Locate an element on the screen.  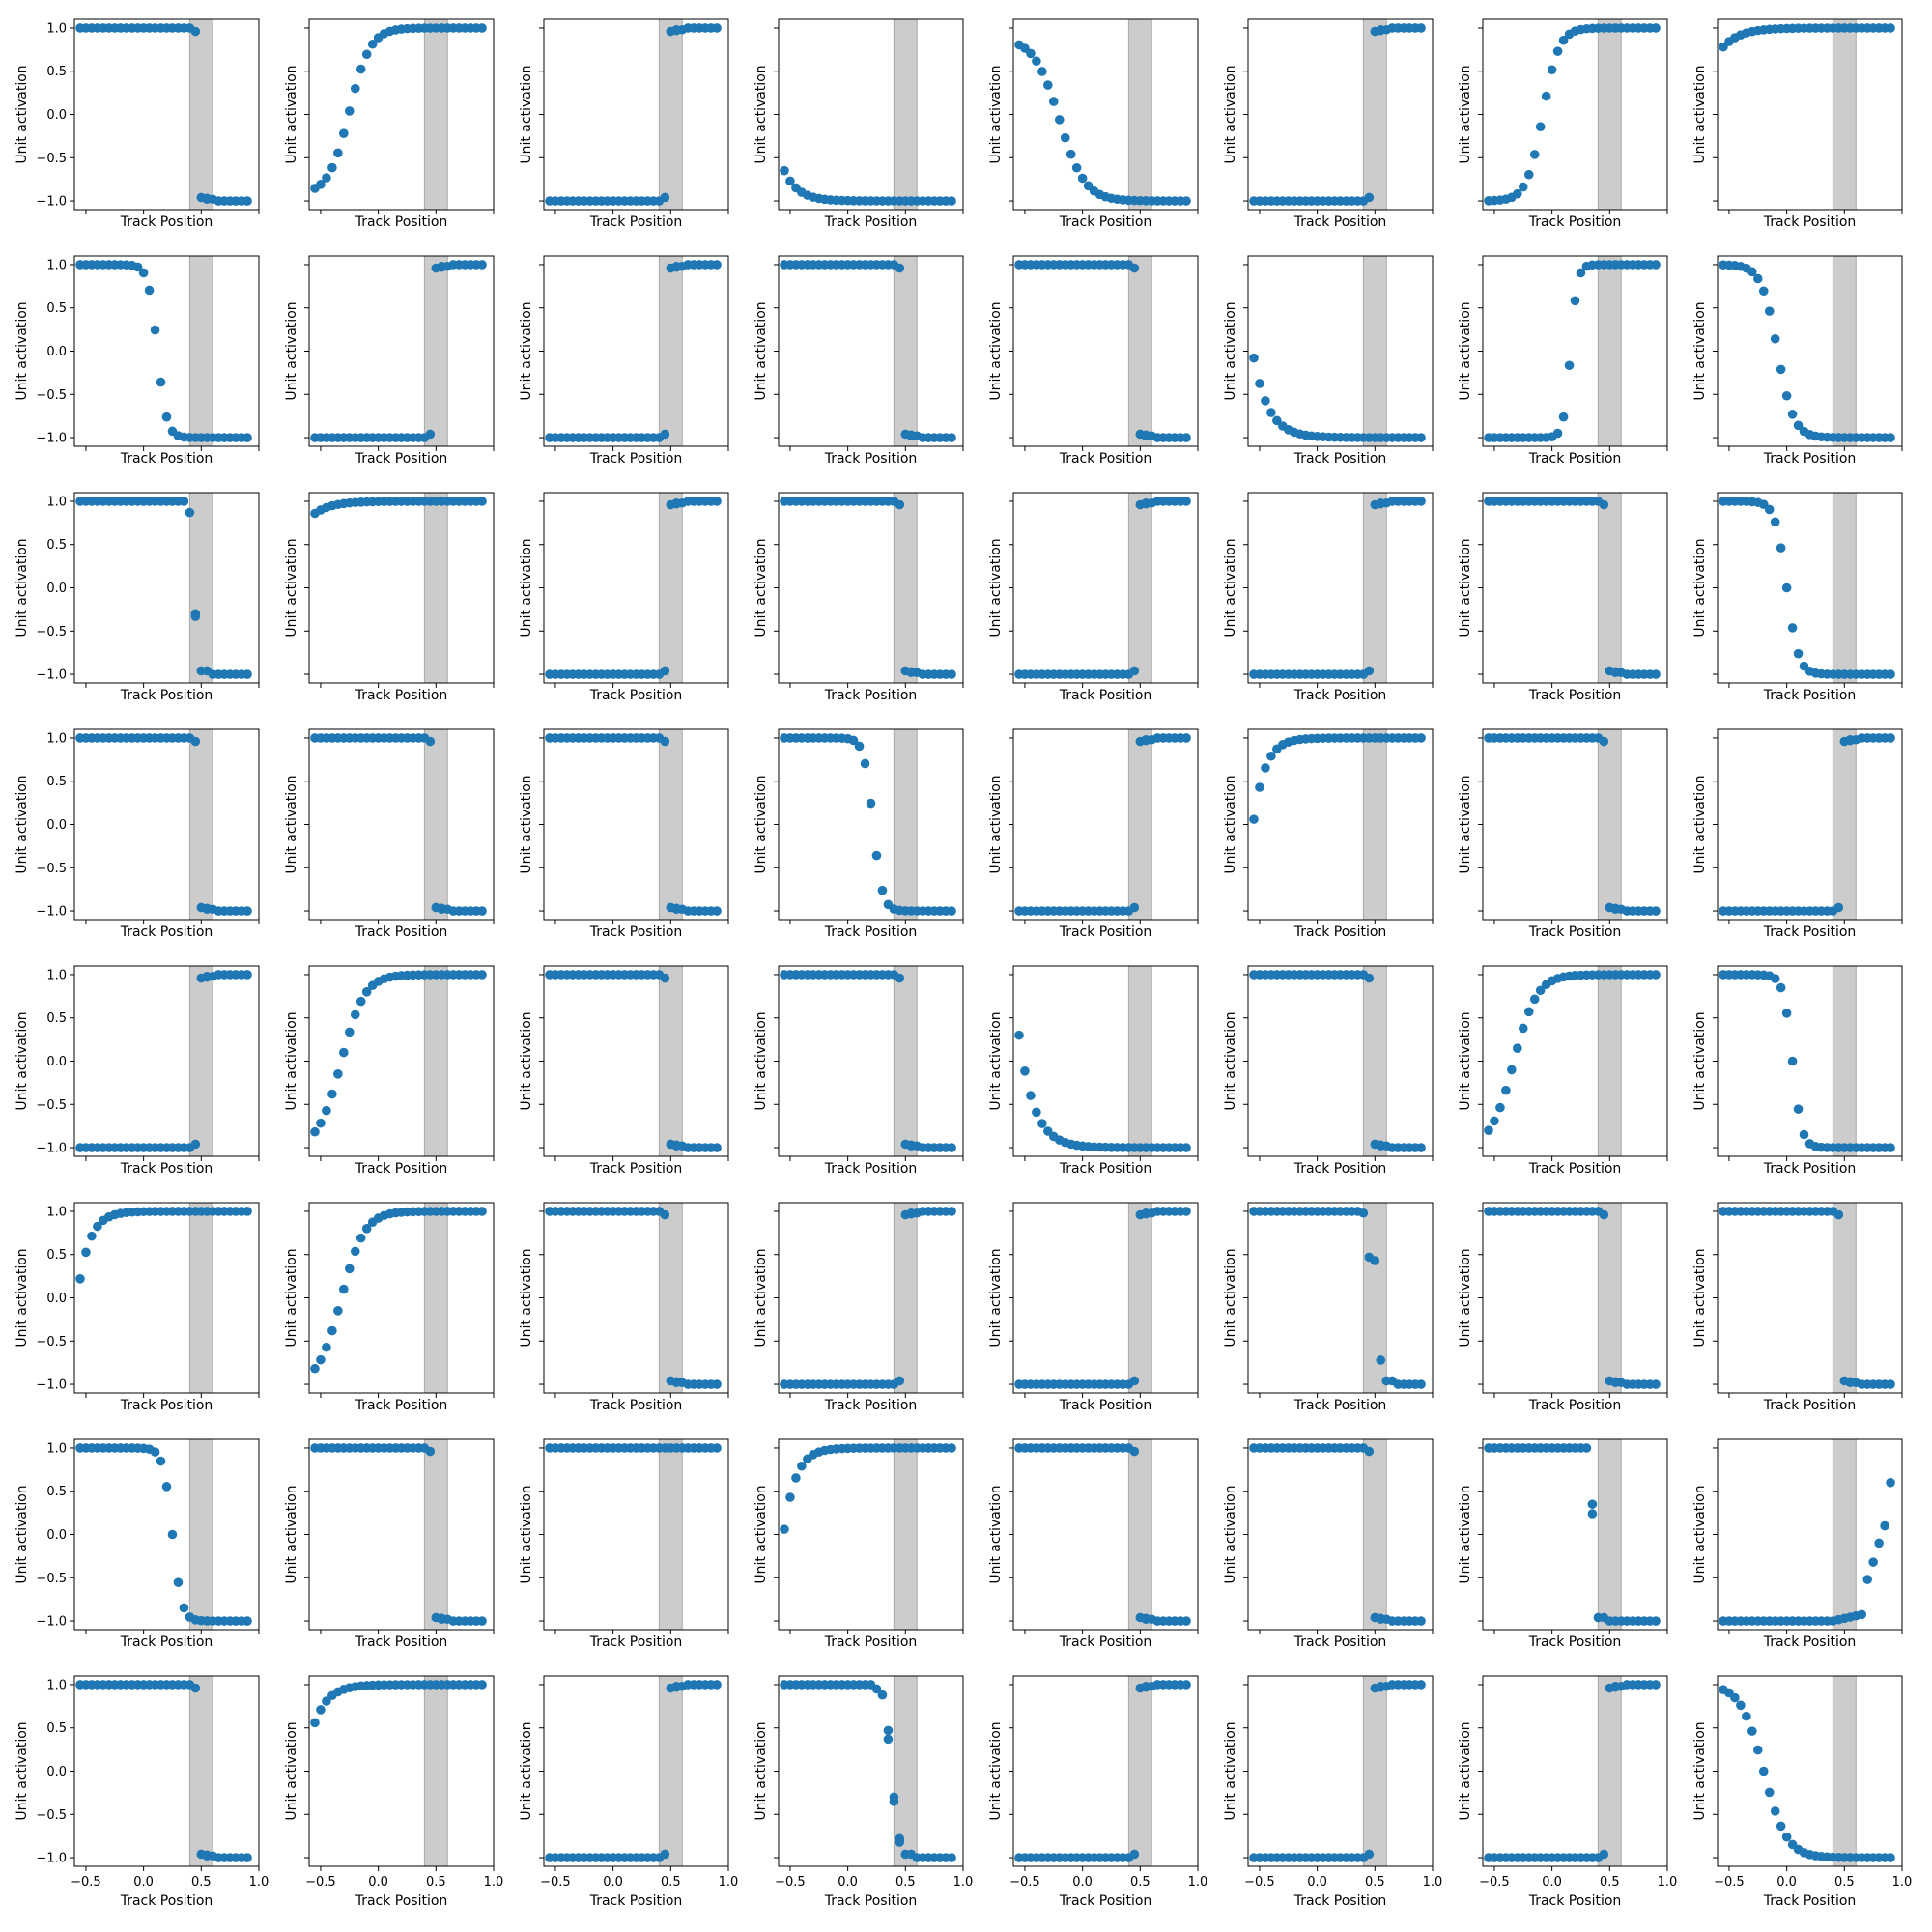
subplot-r6-c8: Track Position Unit activation is located at coordinates (1797, 1307).